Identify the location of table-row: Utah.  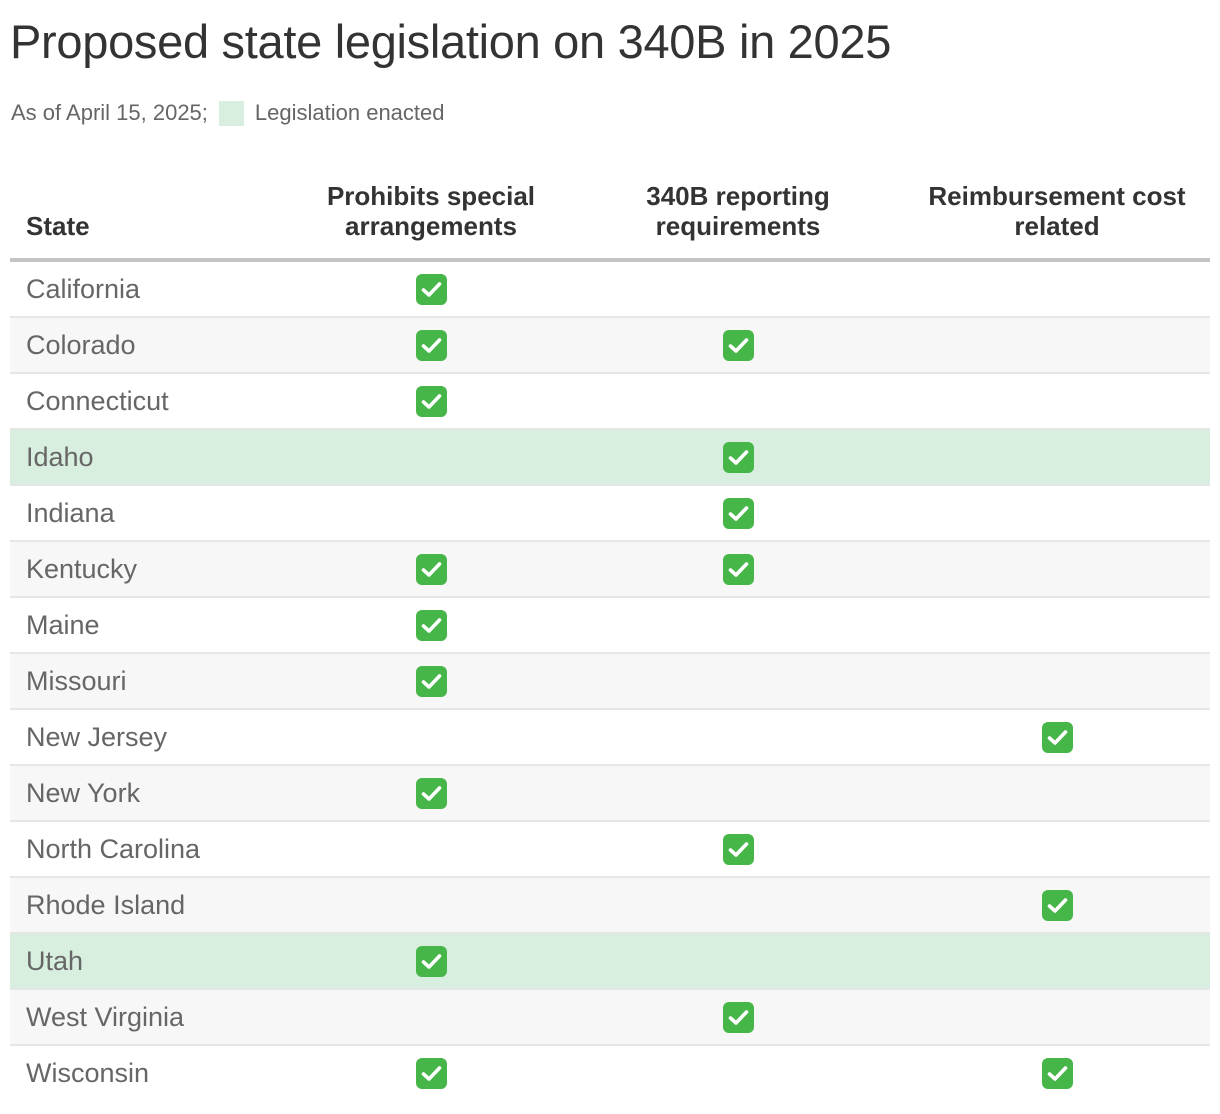
(610, 962).